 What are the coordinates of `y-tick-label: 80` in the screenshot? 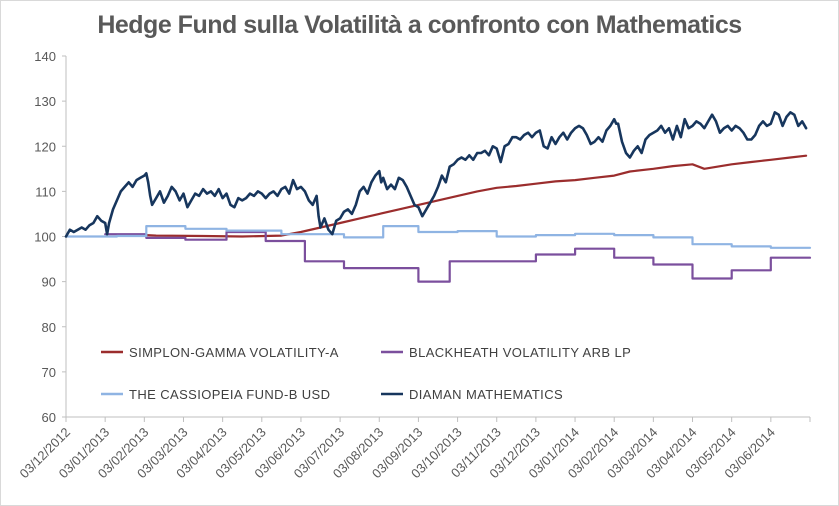 It's located at (49, 327).